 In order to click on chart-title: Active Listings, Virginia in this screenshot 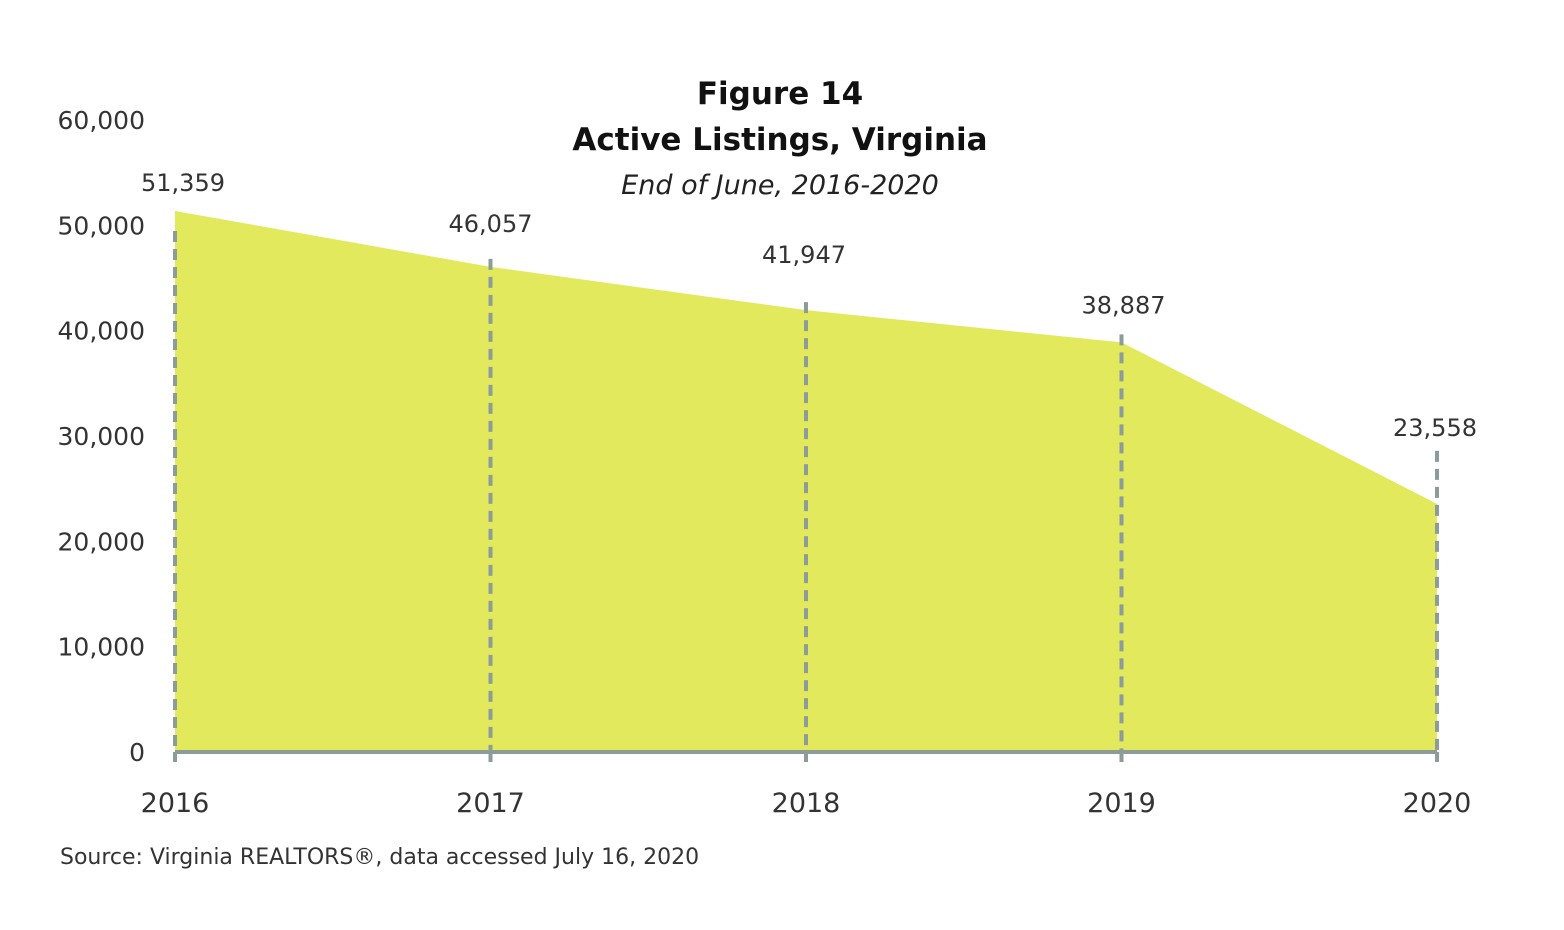, I will do `click(779, 140)`.